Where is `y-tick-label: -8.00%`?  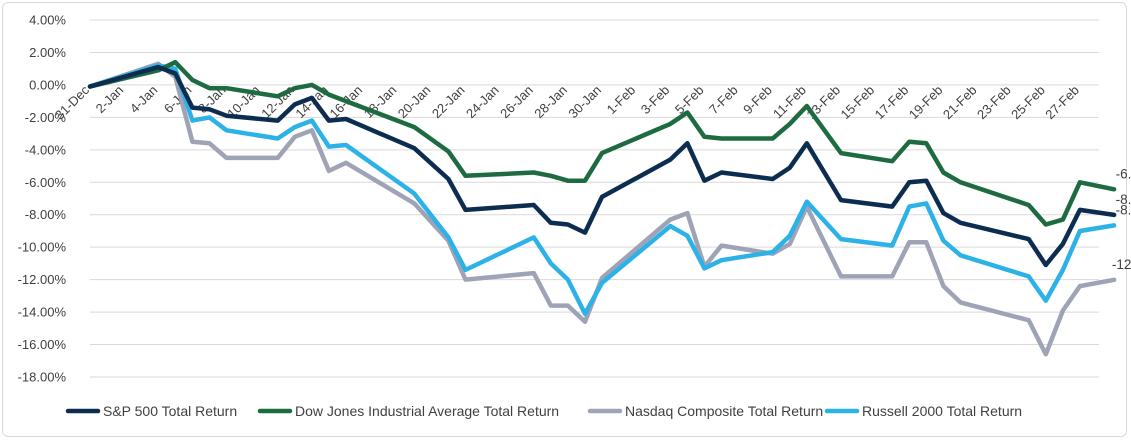
y-tick-label: -8.00% is located at coordinates (46, 214).